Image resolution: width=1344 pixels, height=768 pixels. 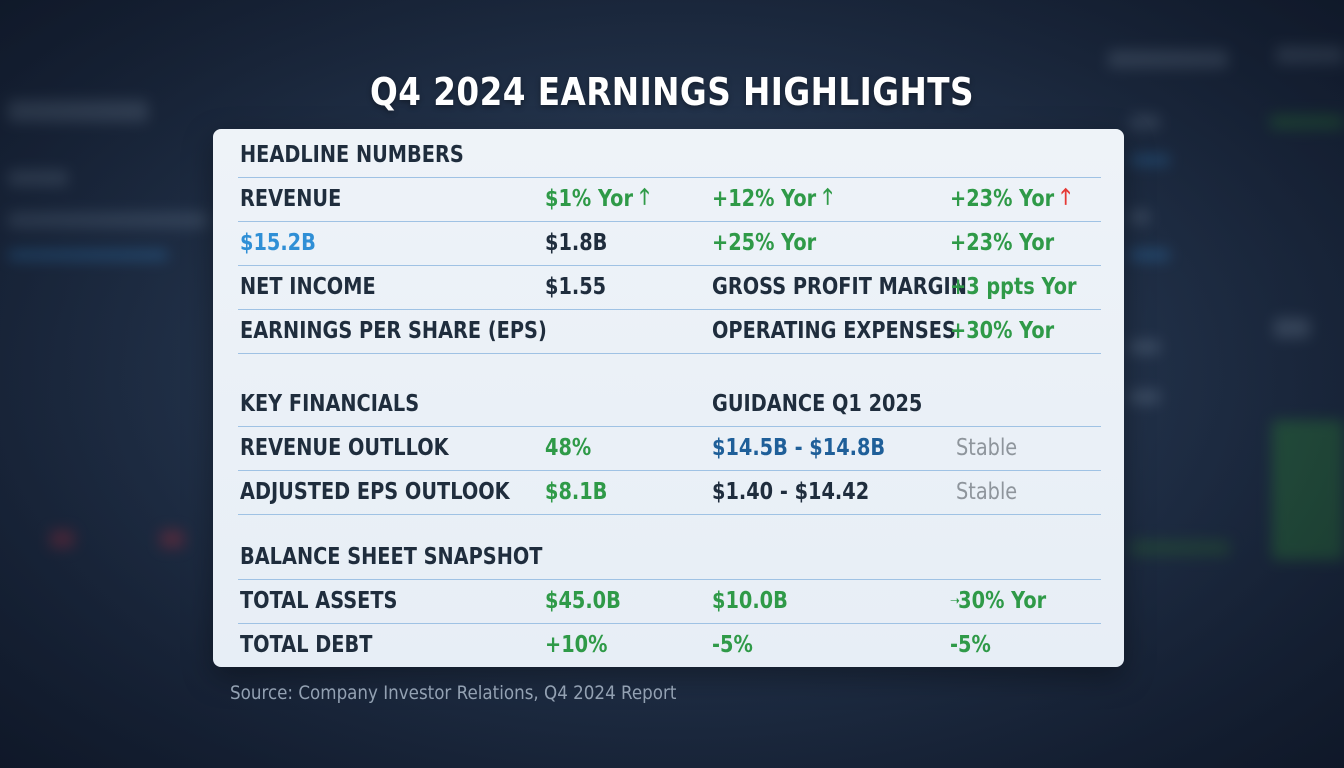 What do you see at coordinates (669, 645) in the screenshot?
I see `table-row: TOTAL DEBT +10% -5% -5%` at bounding box center [669, 645].